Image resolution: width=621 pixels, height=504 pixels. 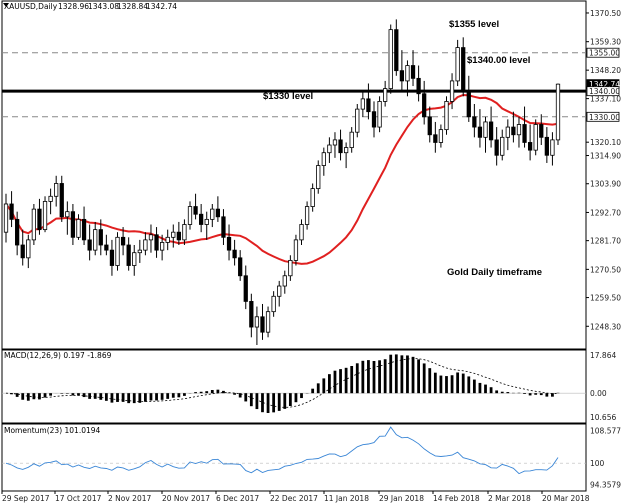 What do you see at coordinates (73, 6) in the screenshot?
I see `chart-header-open: 1328.96` at bounding box center [73, 6].